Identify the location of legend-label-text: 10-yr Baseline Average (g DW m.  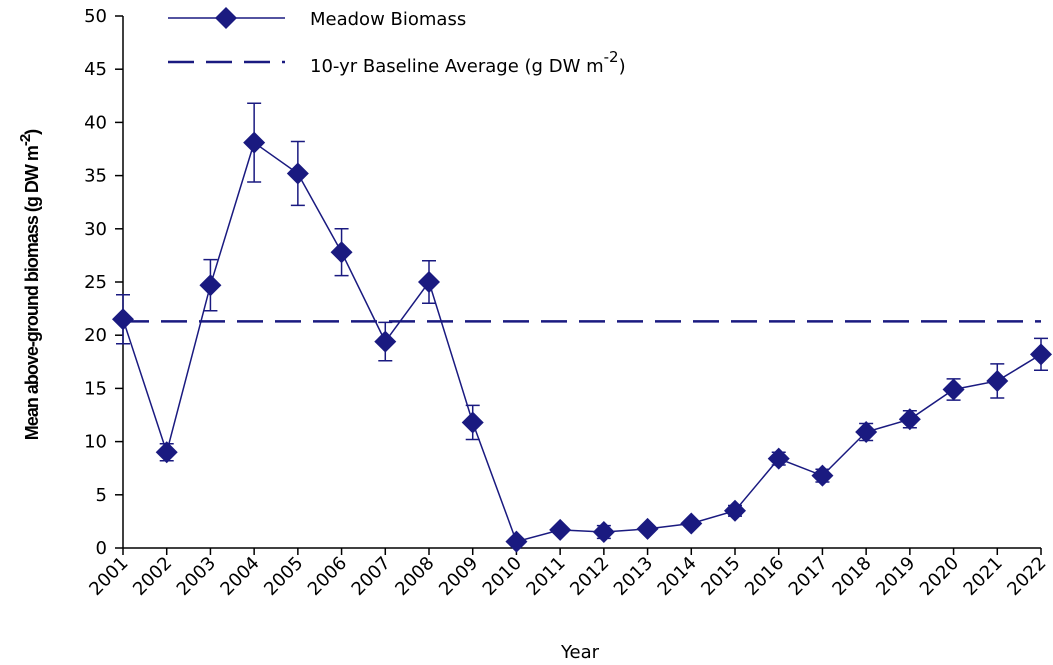
(457, 66).